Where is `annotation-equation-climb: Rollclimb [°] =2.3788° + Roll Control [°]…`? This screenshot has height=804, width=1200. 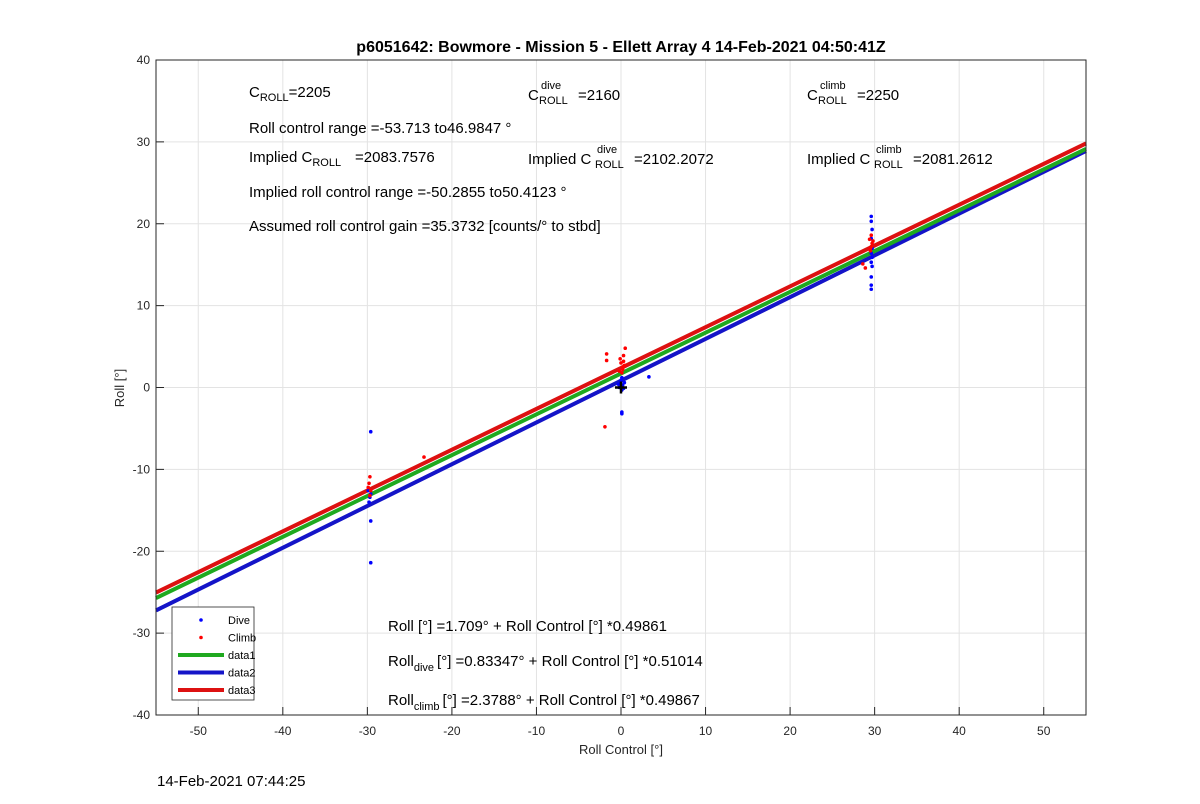
annotation-equation-climb: Rollclimb [°] =2.3788° + Roll Control [°]… is located at coordinates (544, 702).